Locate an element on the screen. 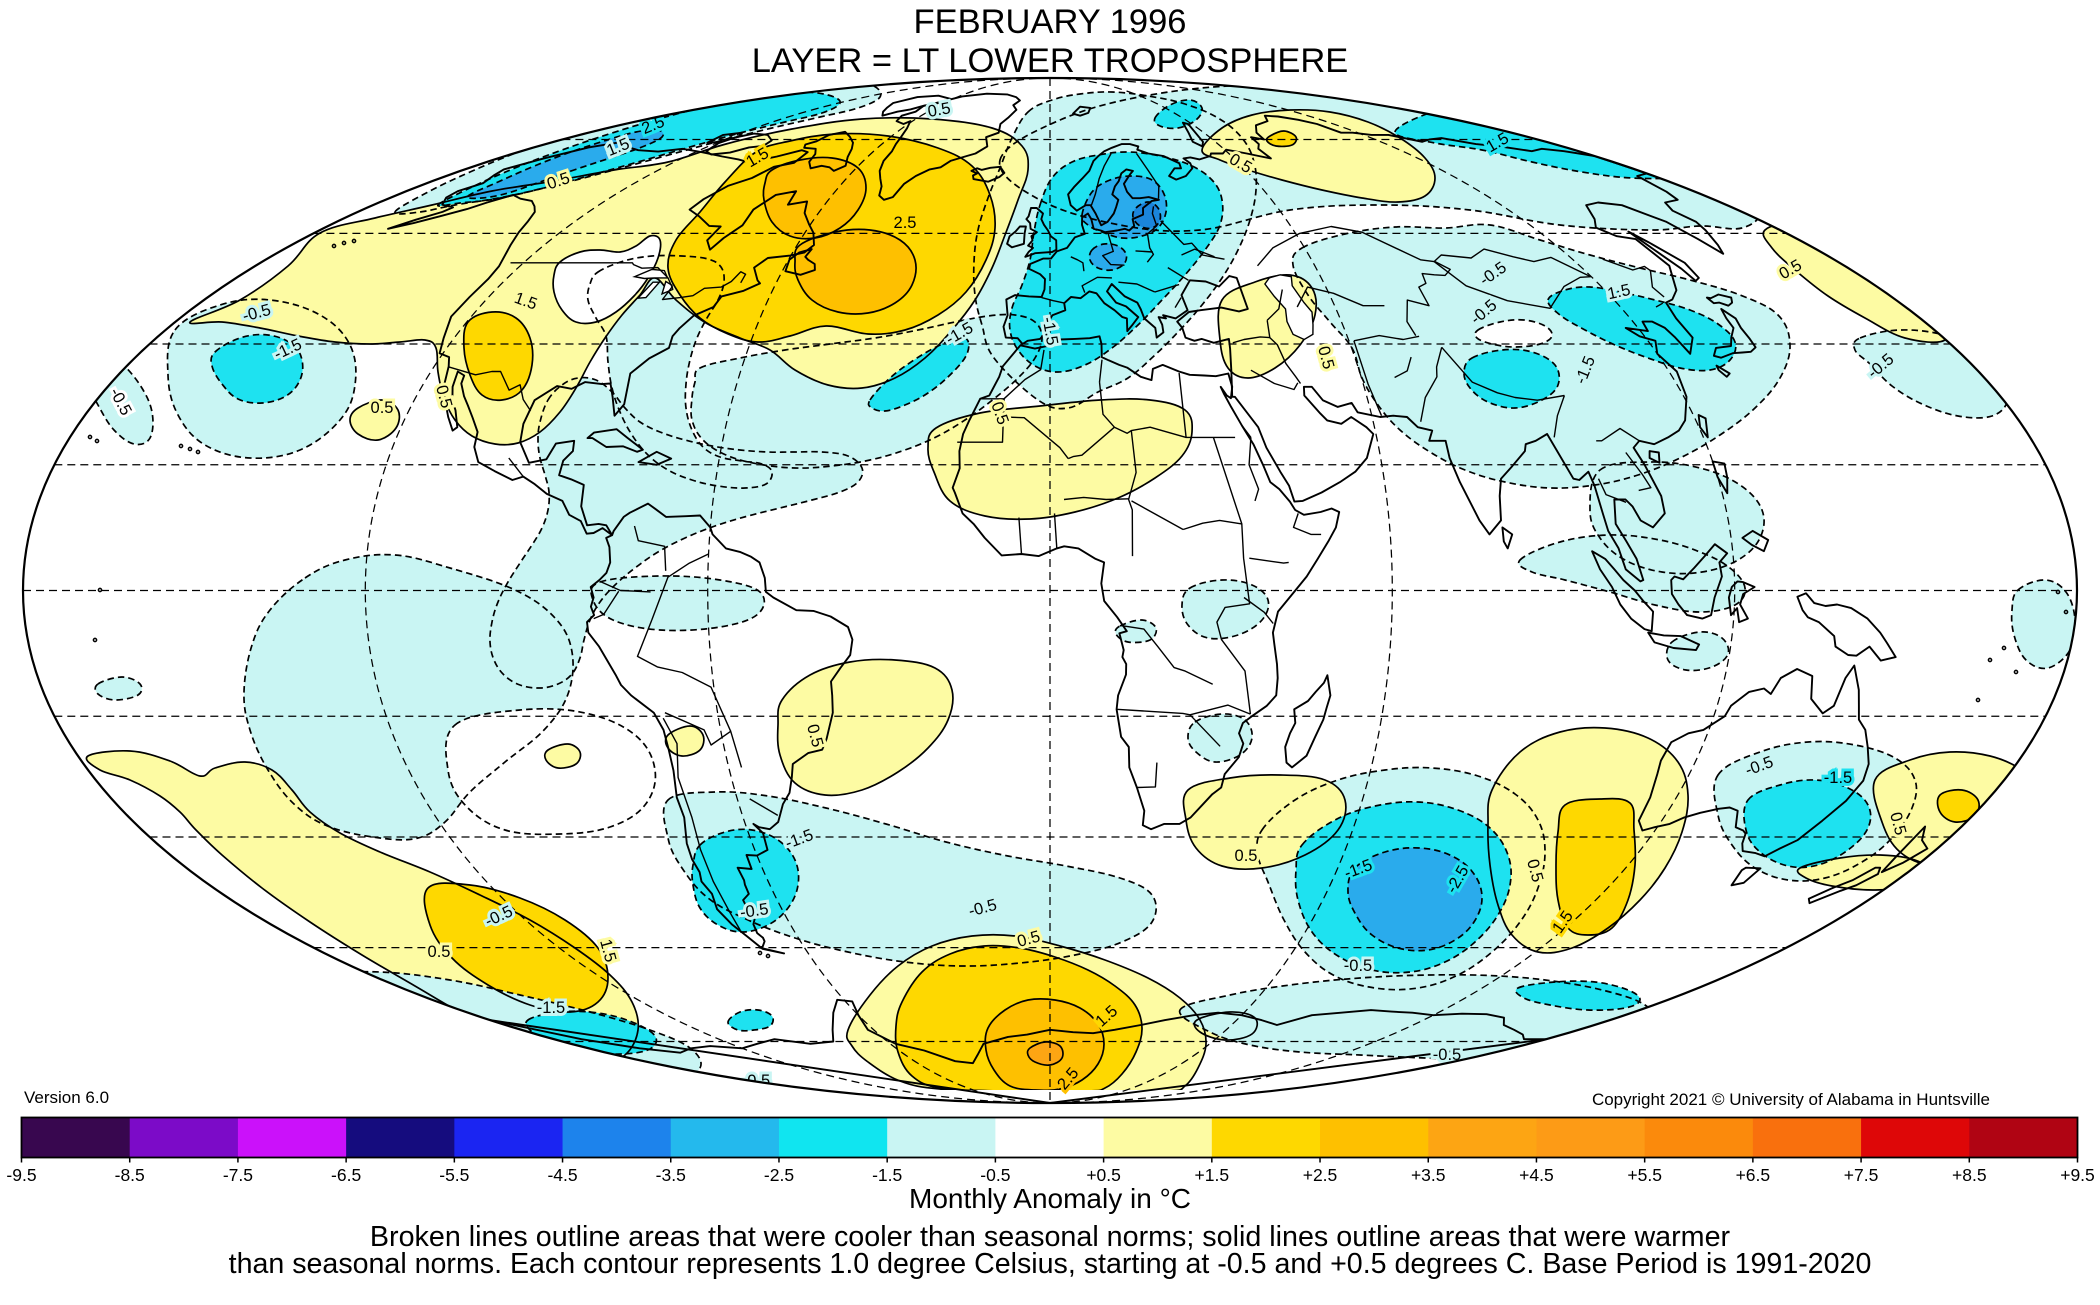 The height and width of the screenshot is (1305, 2100). svg-text: +3.5 is located at coordinates (1428, 1175).